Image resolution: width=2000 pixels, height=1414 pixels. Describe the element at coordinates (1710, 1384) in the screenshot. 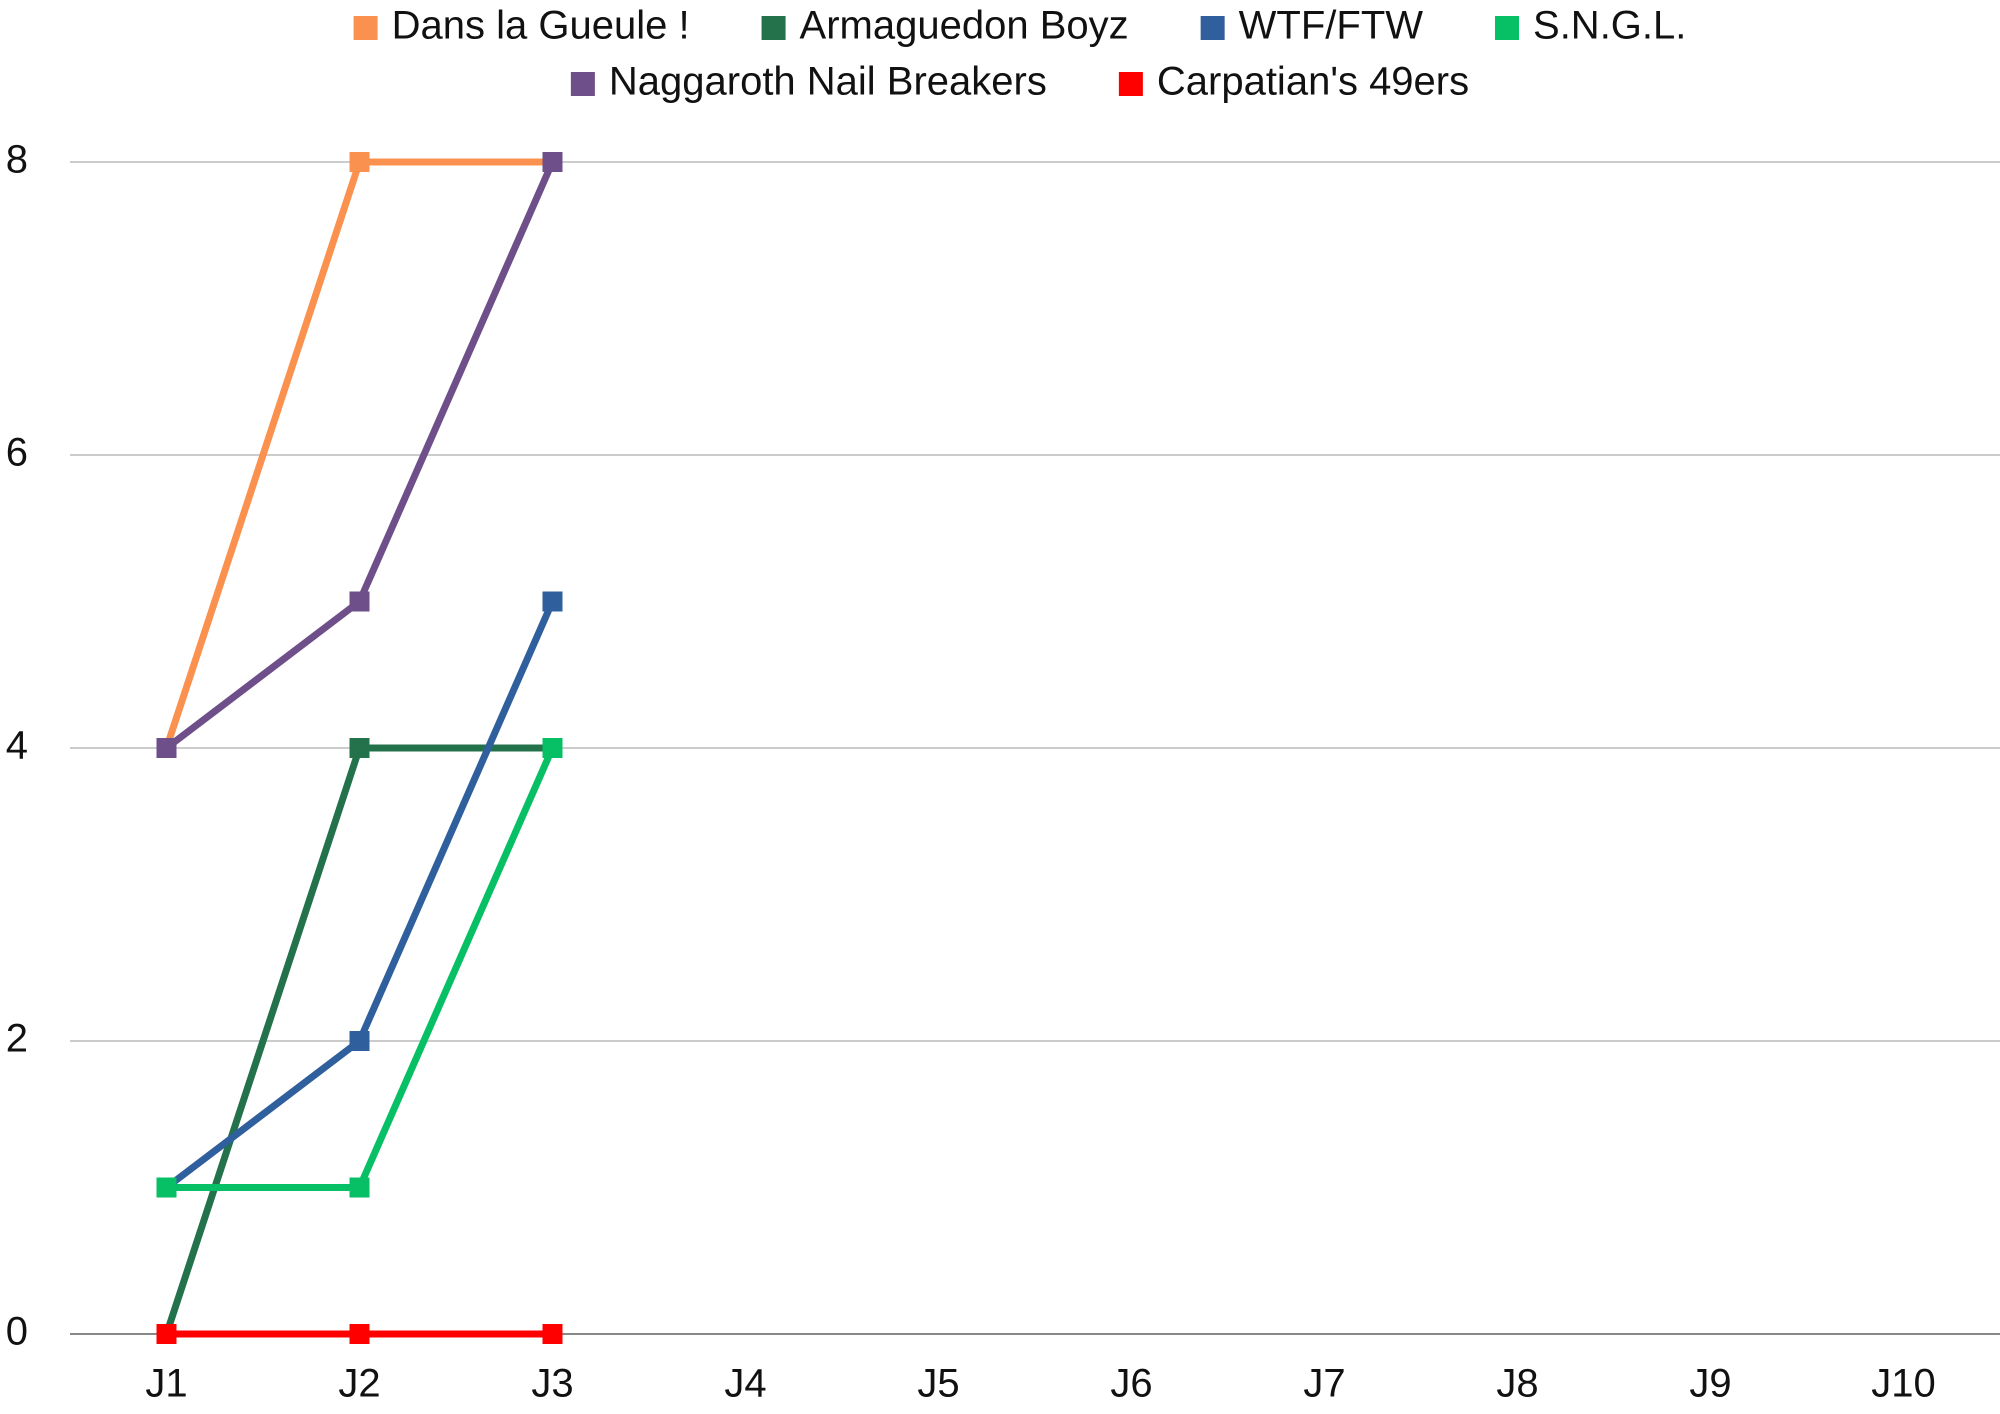

I see `x-tick-label: J9` at that location.